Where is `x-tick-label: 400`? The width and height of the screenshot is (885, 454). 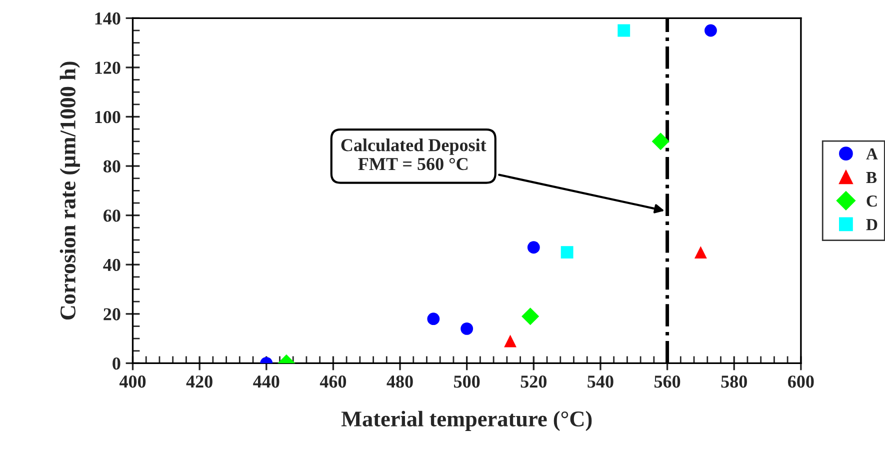 x-tick-label: 400 is located at coordinates (132, 382).